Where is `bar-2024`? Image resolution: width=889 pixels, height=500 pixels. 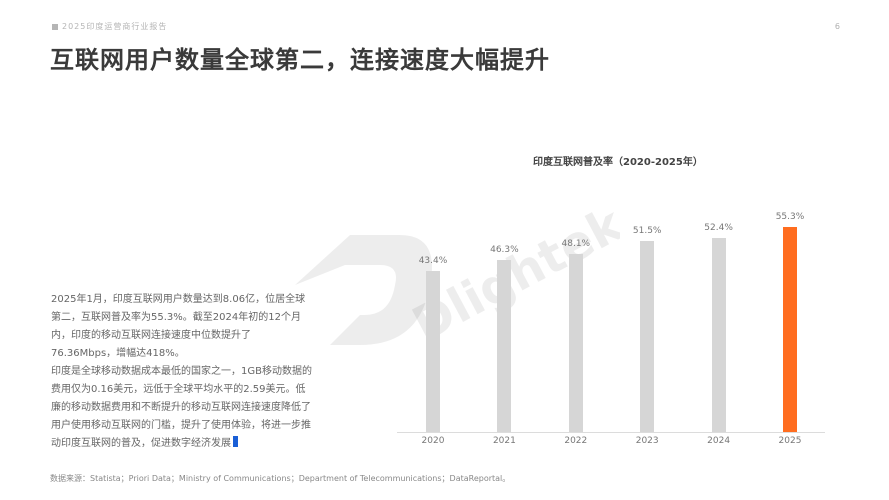 bar-2024 is located at coordinates (718, 334).